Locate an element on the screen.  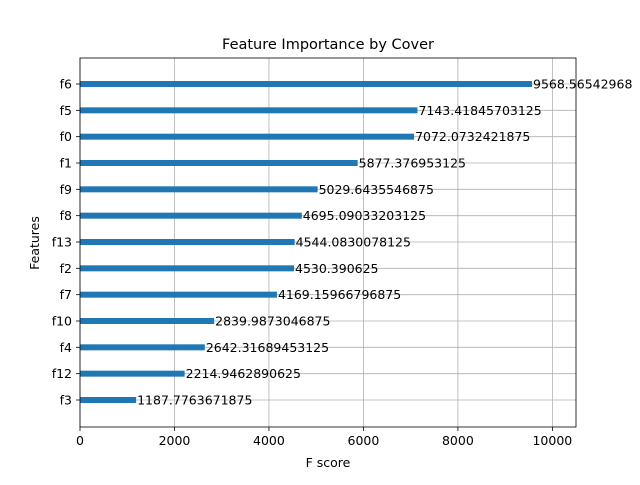
x-axis-label: F score is located at coordinates (328, 462).